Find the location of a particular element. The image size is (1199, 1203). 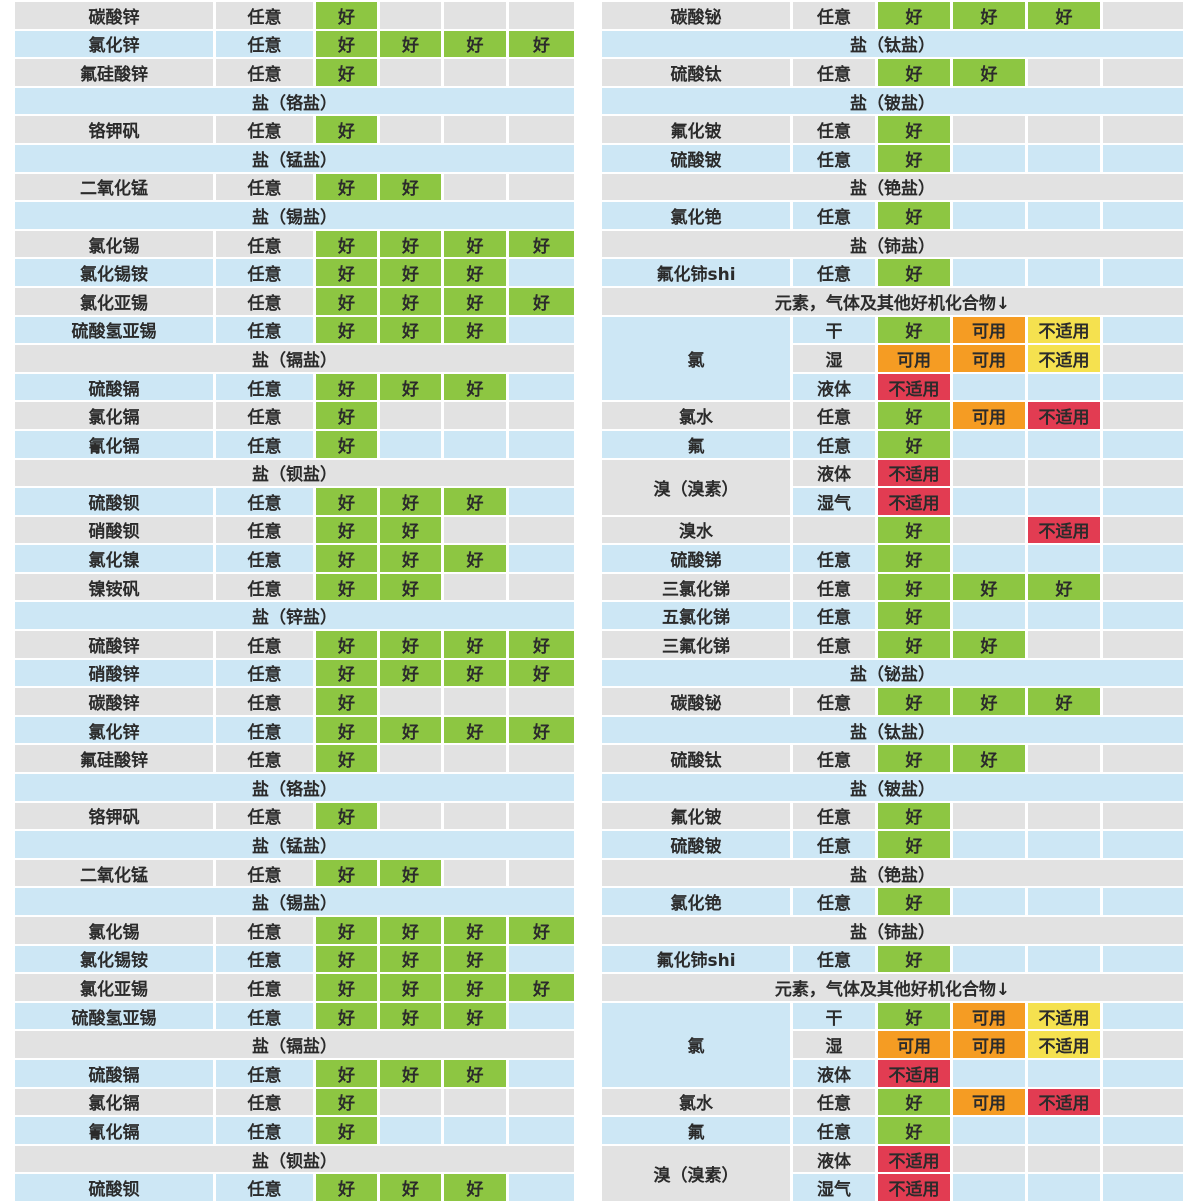

condition-cell: 湿 is located at coordinates (834, 358).